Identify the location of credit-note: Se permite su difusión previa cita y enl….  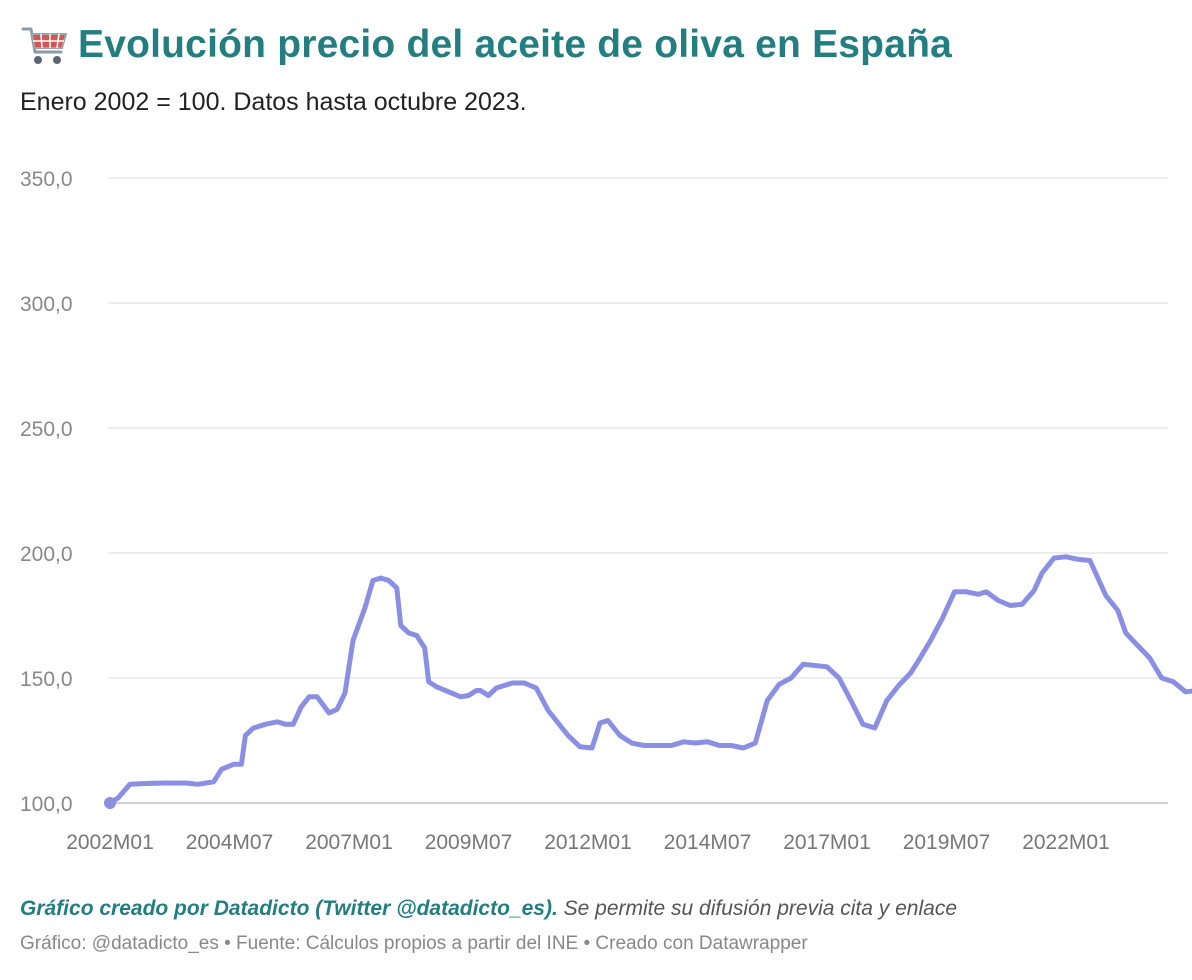
(757, 908).